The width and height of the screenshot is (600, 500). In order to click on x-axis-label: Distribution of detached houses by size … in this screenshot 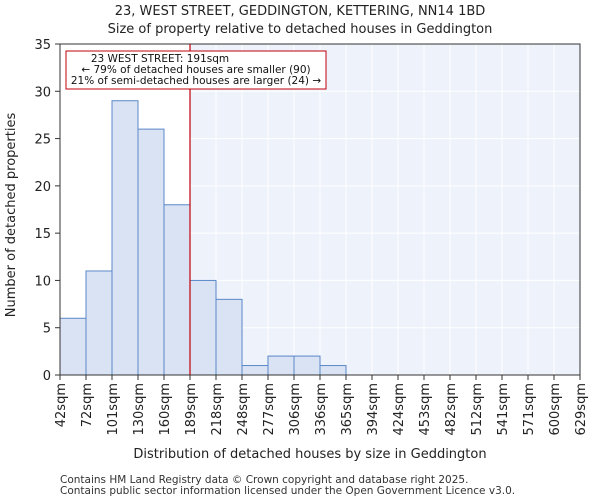, I will do `click(309, 454)`.